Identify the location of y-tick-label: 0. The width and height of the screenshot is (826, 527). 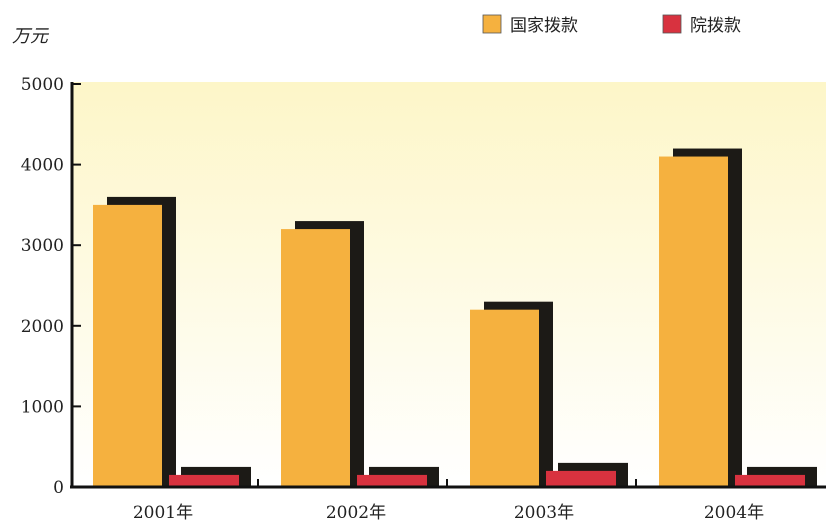
(58, 488).